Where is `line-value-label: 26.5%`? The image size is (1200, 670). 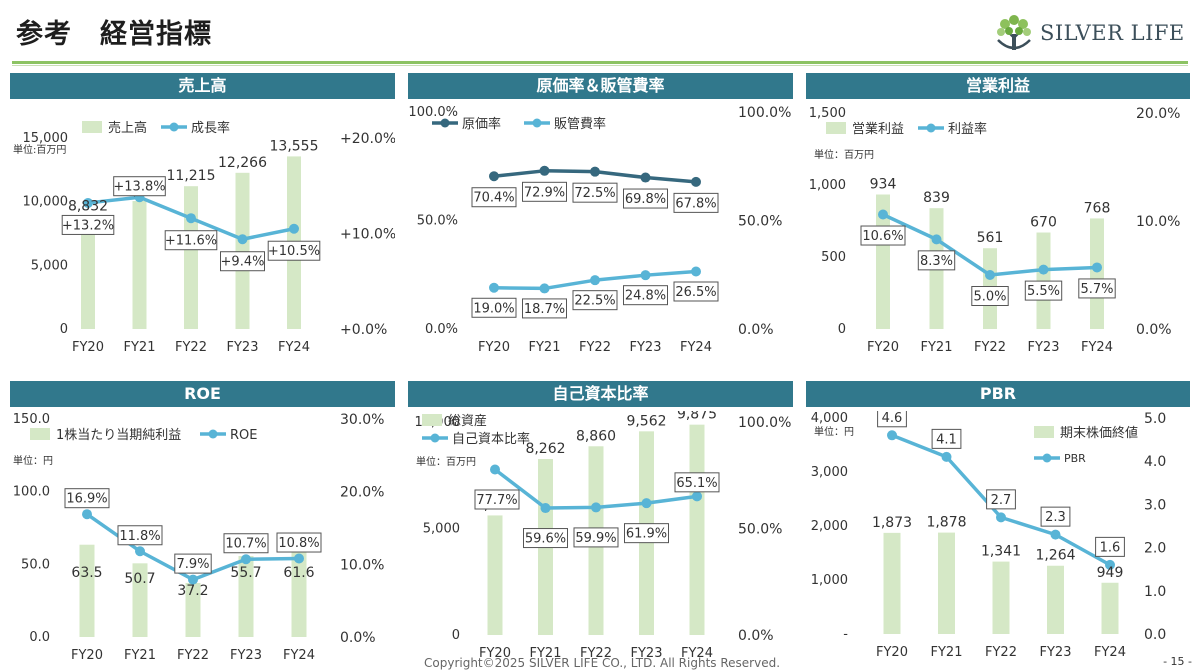
line-value-label: 26.5% is located at coordinates (695, 292).